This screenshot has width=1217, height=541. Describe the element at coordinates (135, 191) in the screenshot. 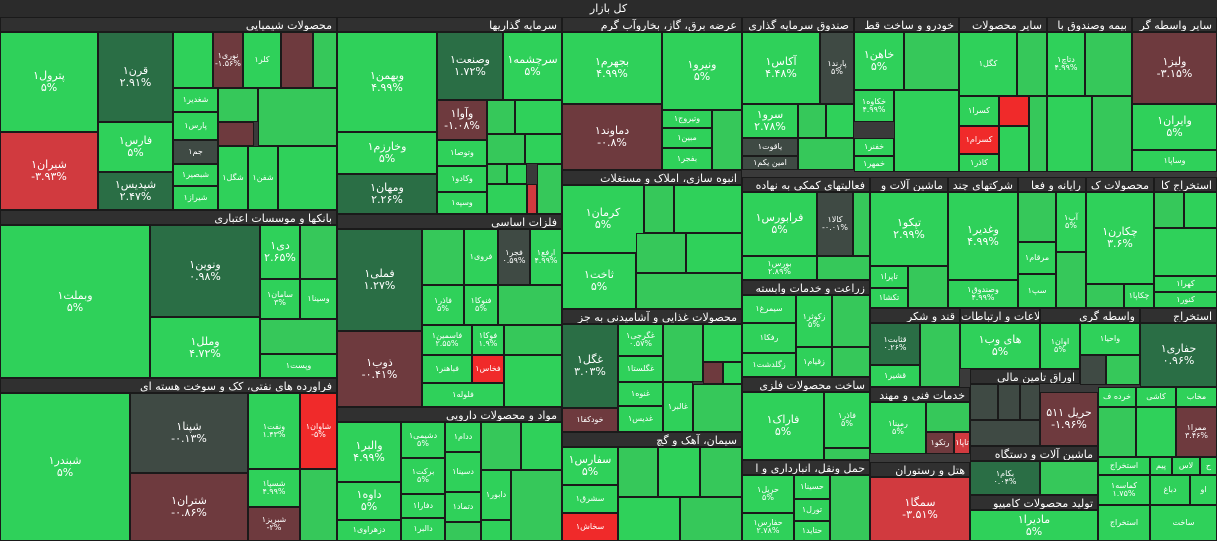

I see `tile: شپدیس۱ ۲.۴۷%` at that location.